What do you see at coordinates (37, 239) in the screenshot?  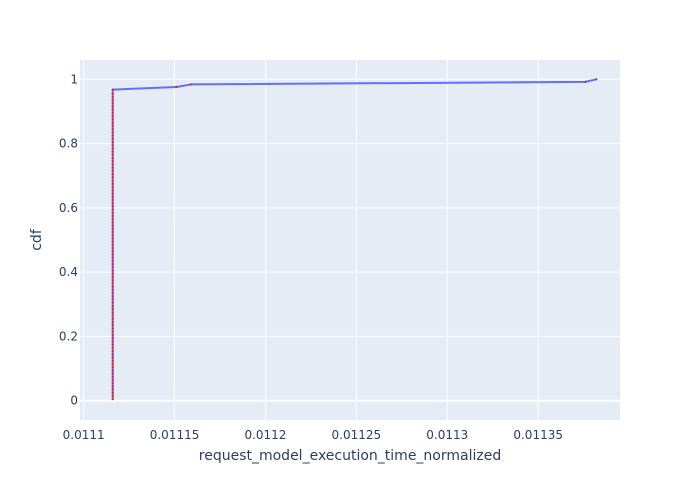 I see `y-axis-title: cdf` at bounding box center [37, 239].